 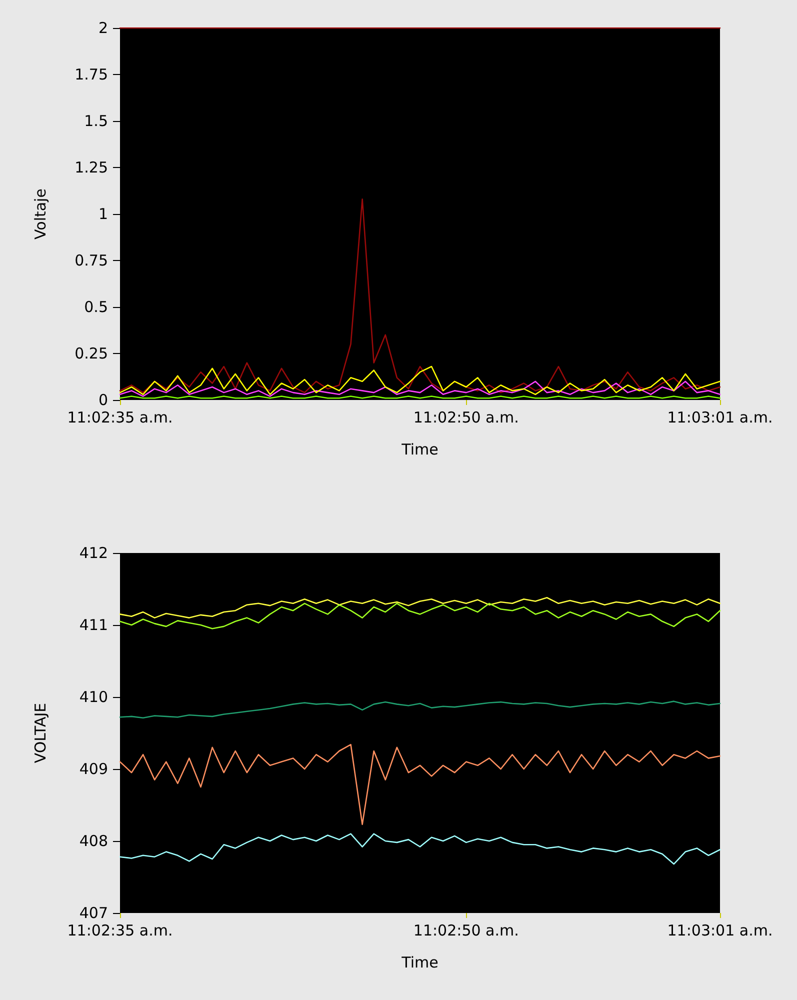 What do you see at coordinates (93, 553) in the screenshot?
I see `y-tick-label: 412` at bounding box center [93, 553].